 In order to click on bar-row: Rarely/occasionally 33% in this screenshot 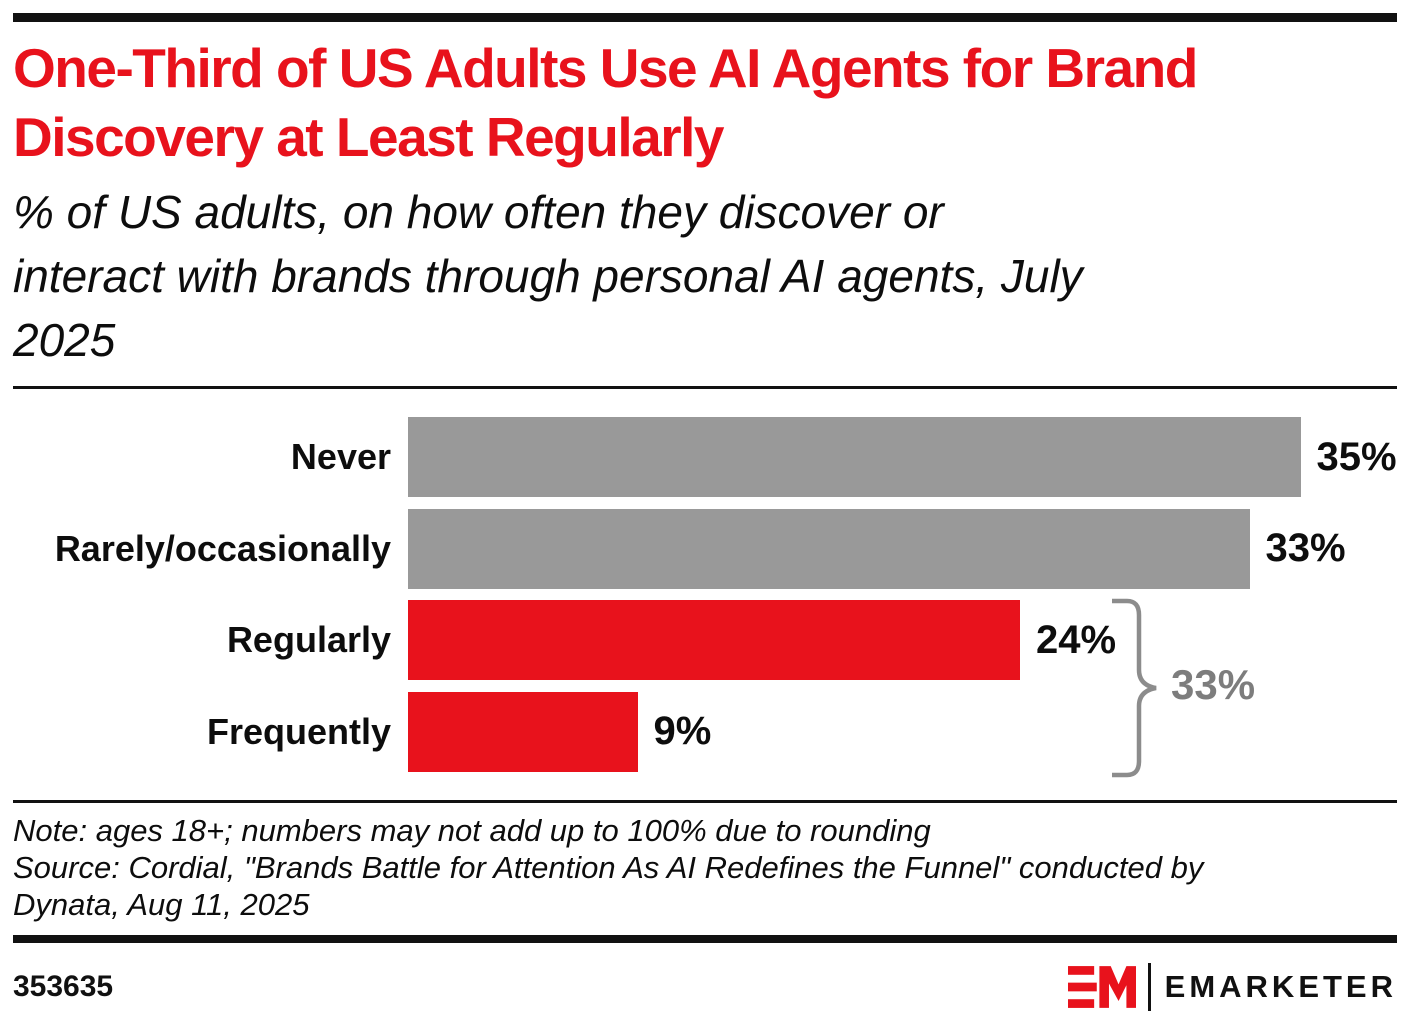, I will do `click(705, 548)`.